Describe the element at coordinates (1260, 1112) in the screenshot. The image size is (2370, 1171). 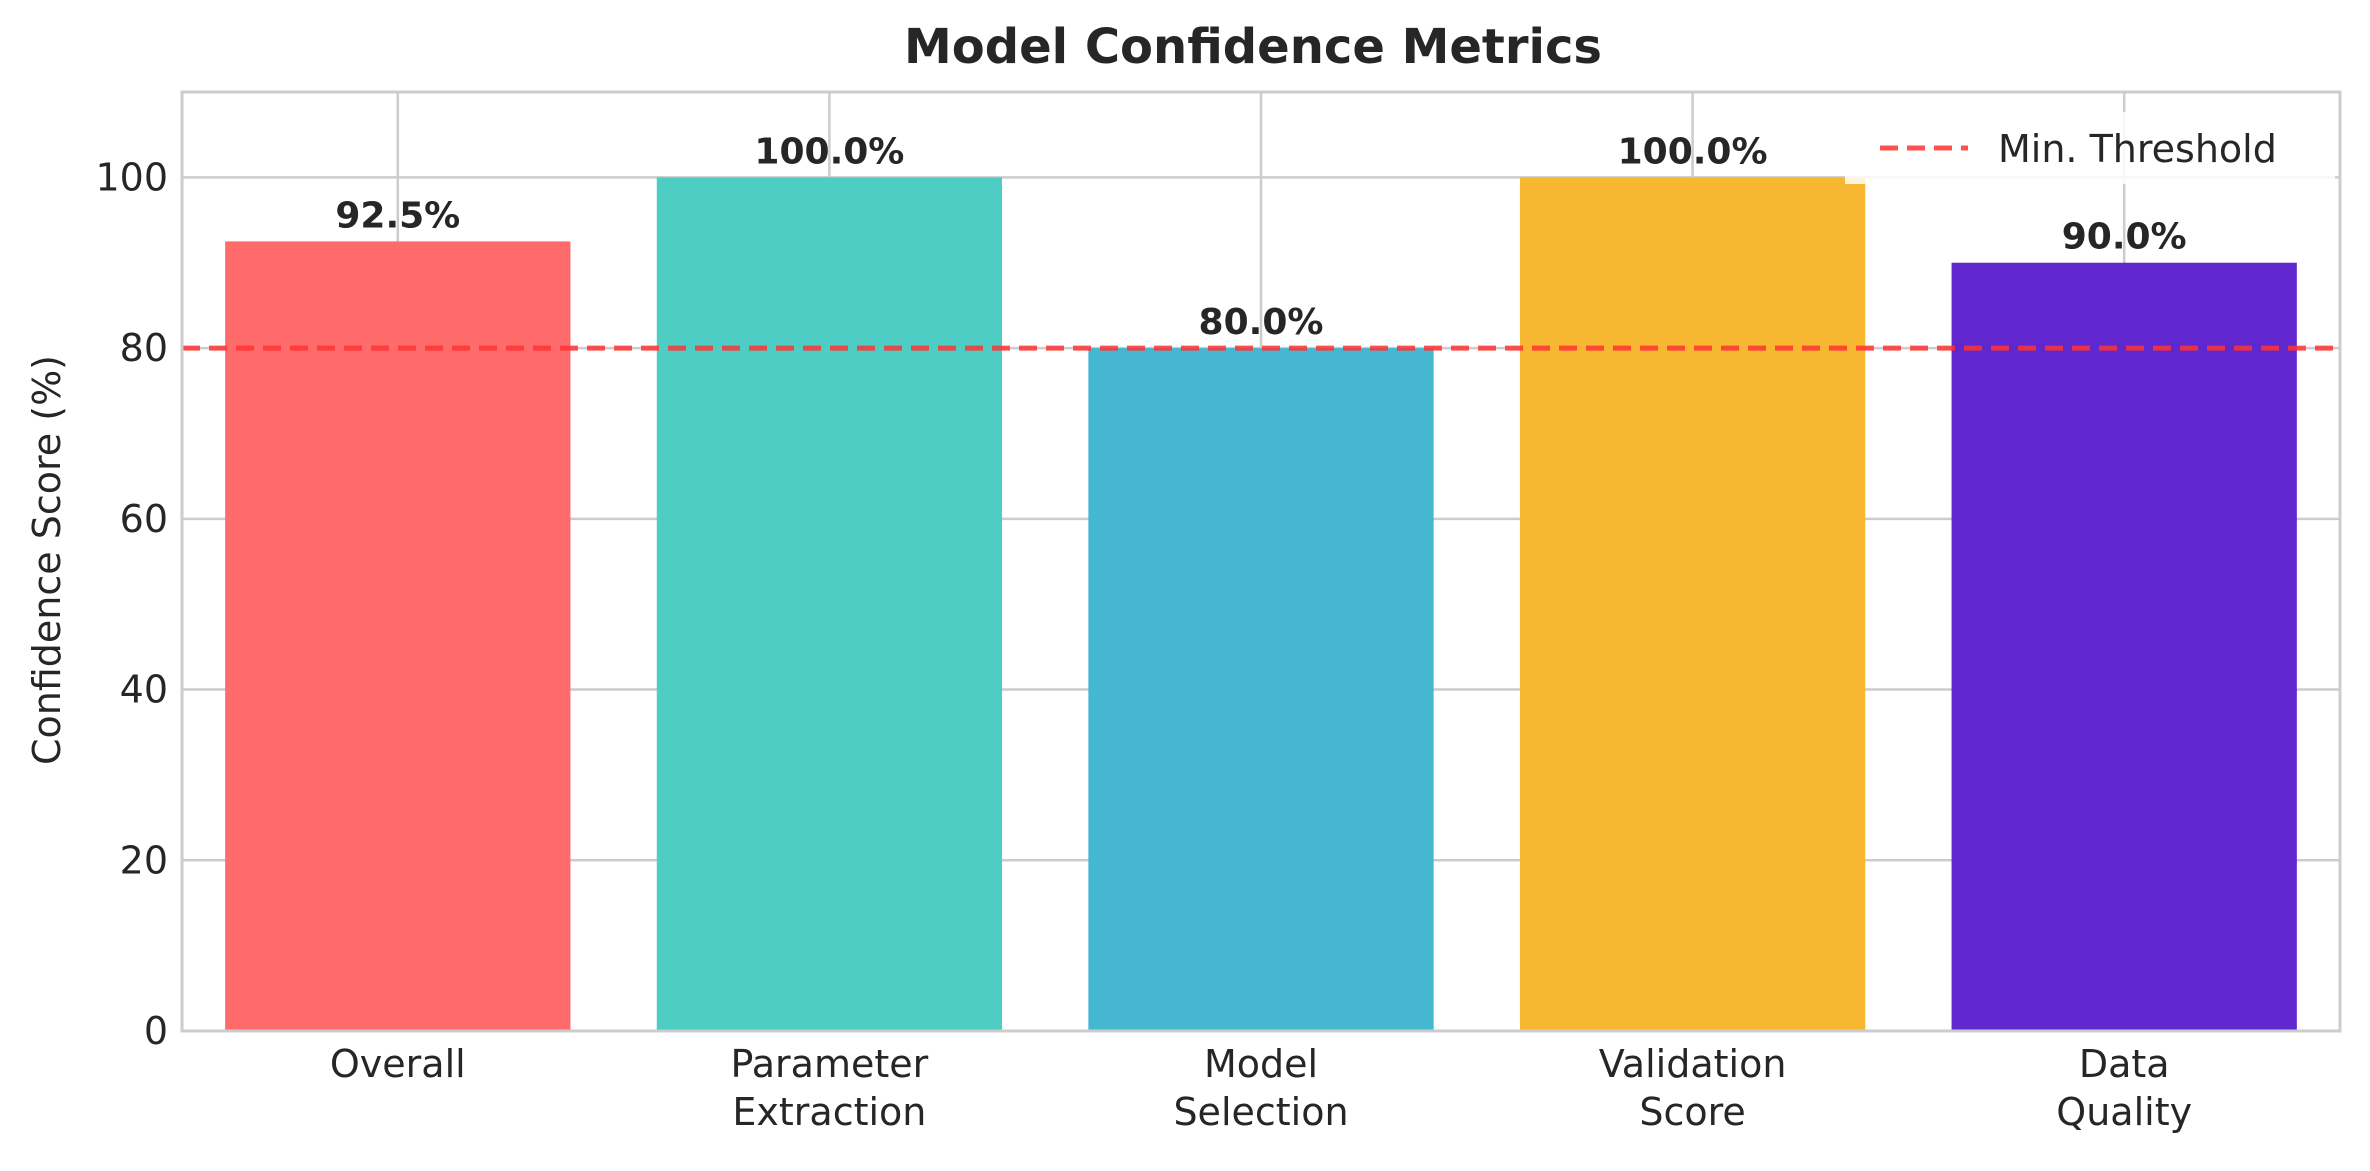
I see `x-tick-label: Selection` at that location.